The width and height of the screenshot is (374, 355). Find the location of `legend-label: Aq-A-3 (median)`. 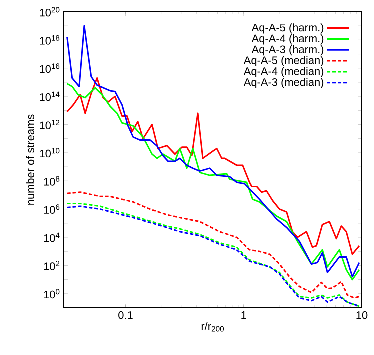

legend-label: Aq-A-3 (median) is located at coordinates (284, 83).